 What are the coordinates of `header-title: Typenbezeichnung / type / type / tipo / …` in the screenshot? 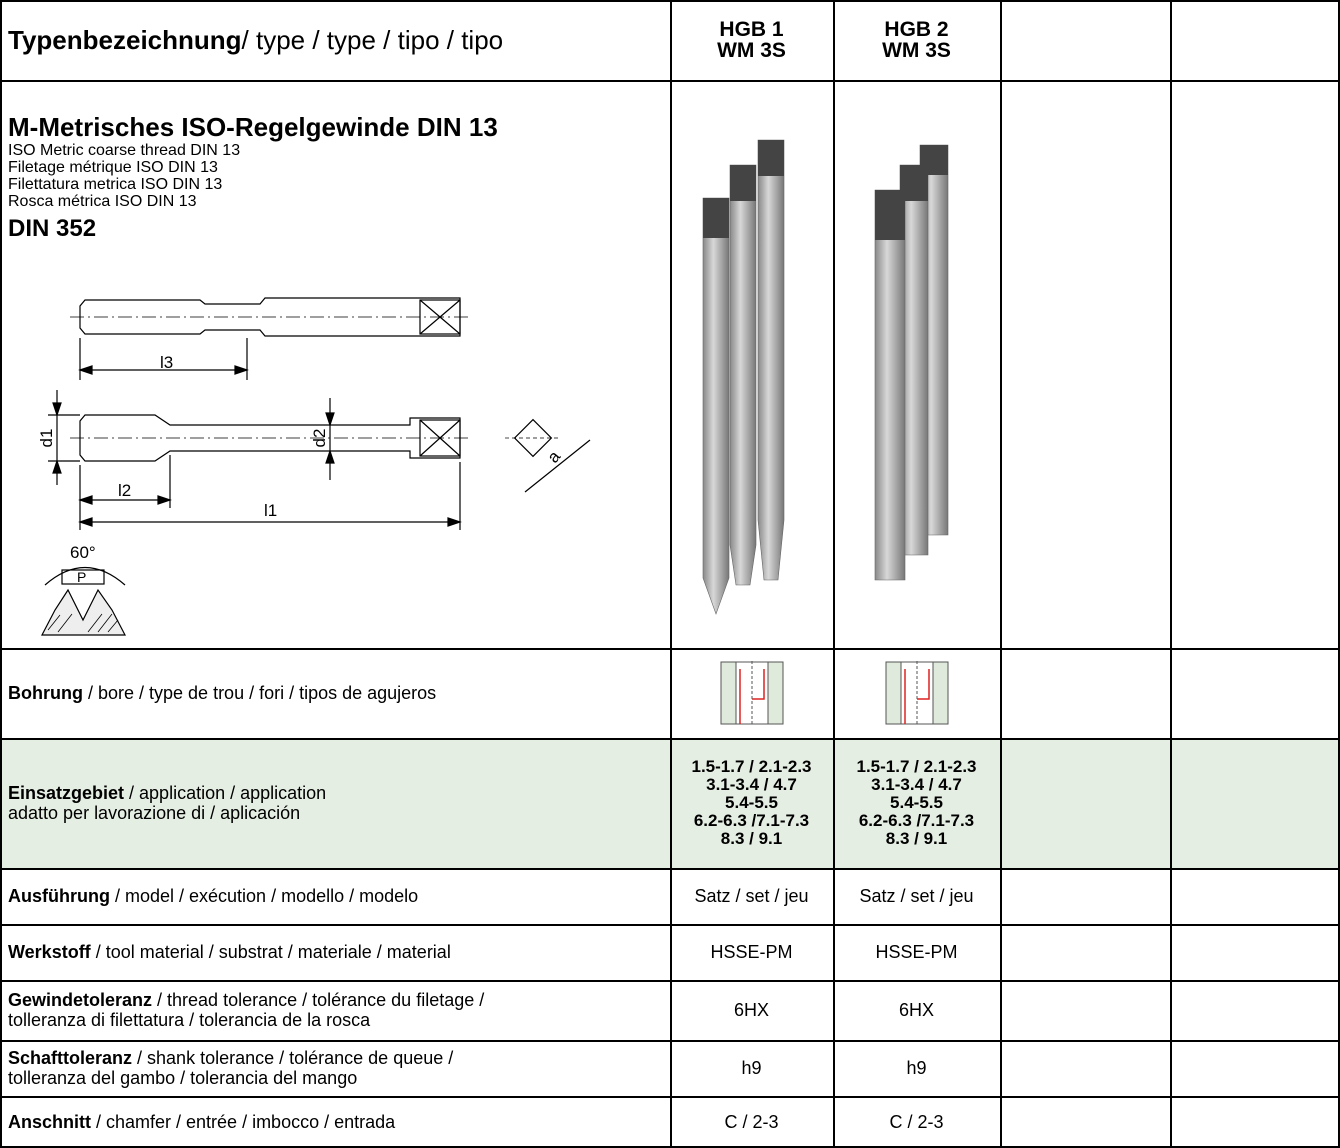 It's located at (335, 40).